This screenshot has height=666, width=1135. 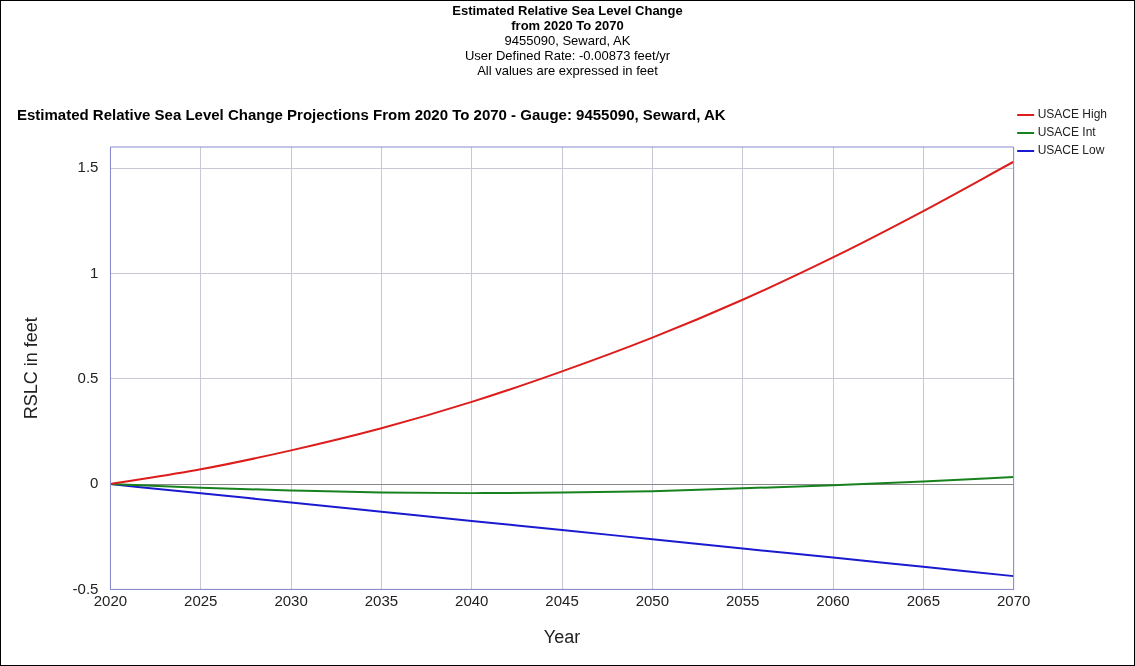 What do you see at coordinates (567, 70) in the screenshot?
I see `text: All values are expressed in feet` at bounding box center [567, 70].